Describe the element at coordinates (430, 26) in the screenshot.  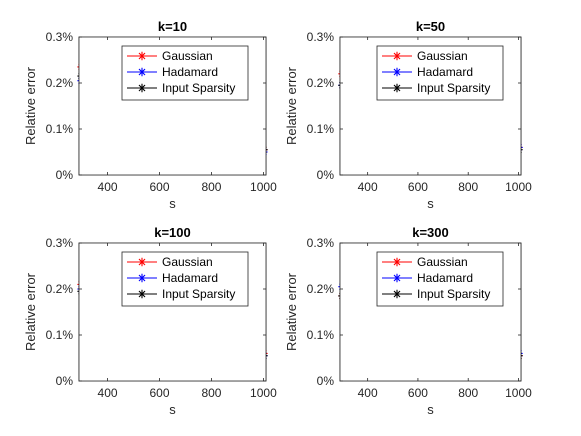
I see `chart-title: k=50` at that location.